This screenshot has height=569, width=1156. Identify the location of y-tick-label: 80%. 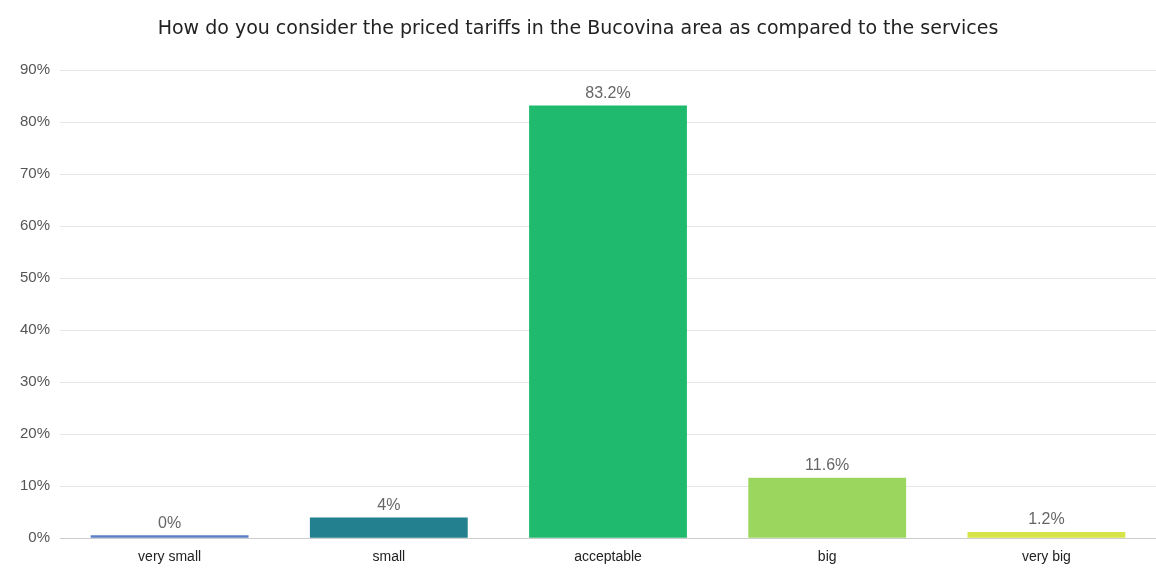
(35, 121).